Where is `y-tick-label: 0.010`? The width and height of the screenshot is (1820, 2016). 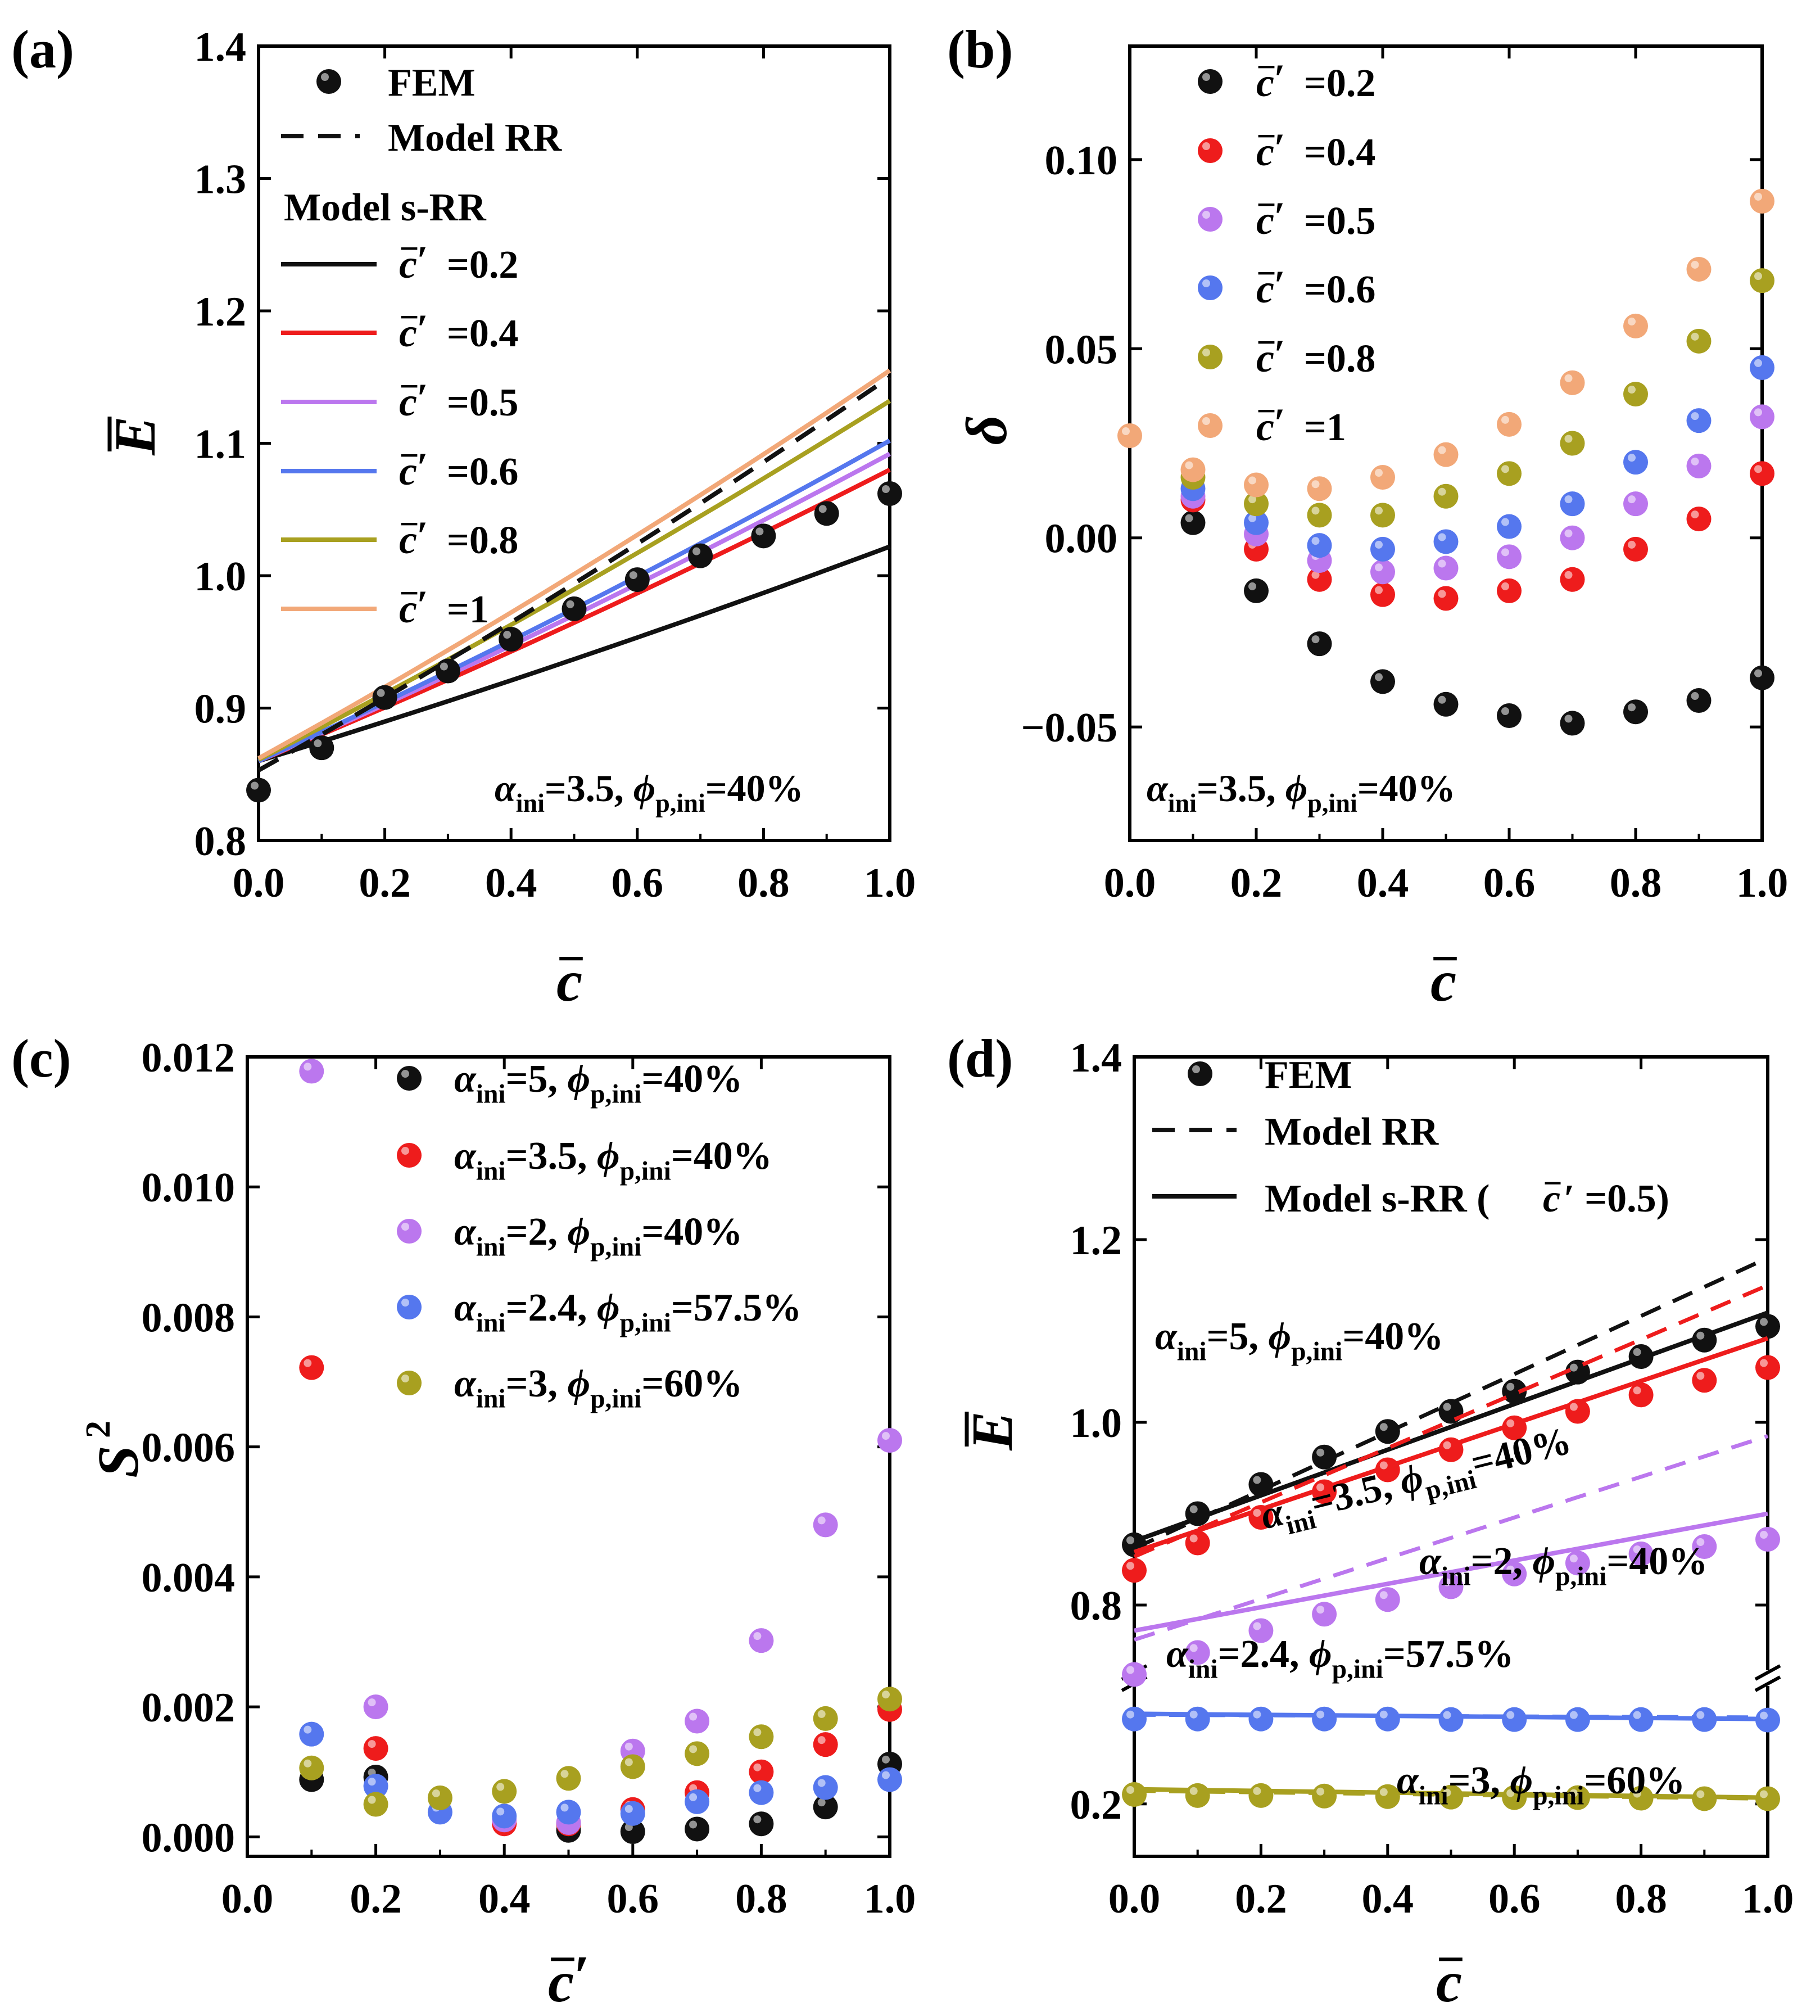 y-tick-label: 0.010 is located at coordinates (189, 1188).